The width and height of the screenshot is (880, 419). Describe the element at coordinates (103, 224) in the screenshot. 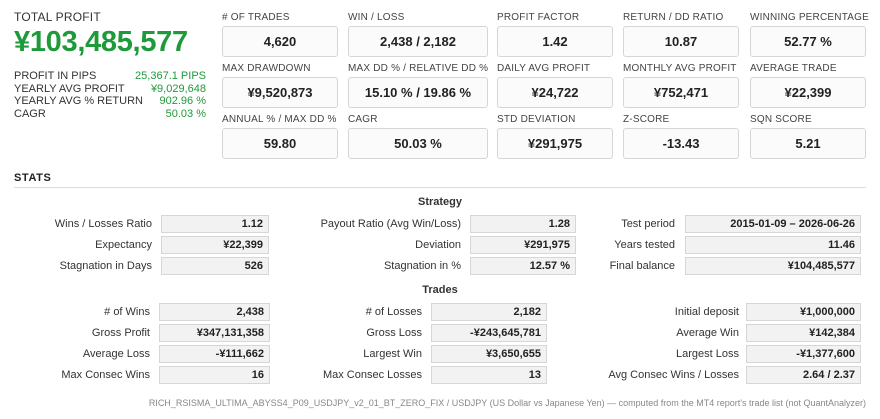

I see `stat-label: Wins / Losses Ratio` at that location.